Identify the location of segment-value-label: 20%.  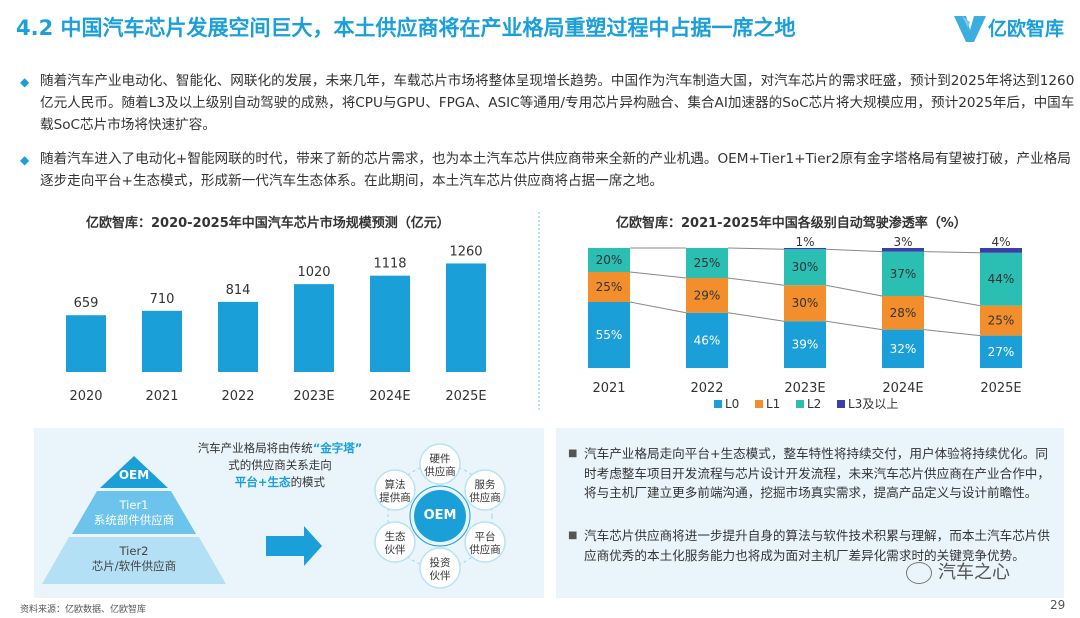
(609, 260).